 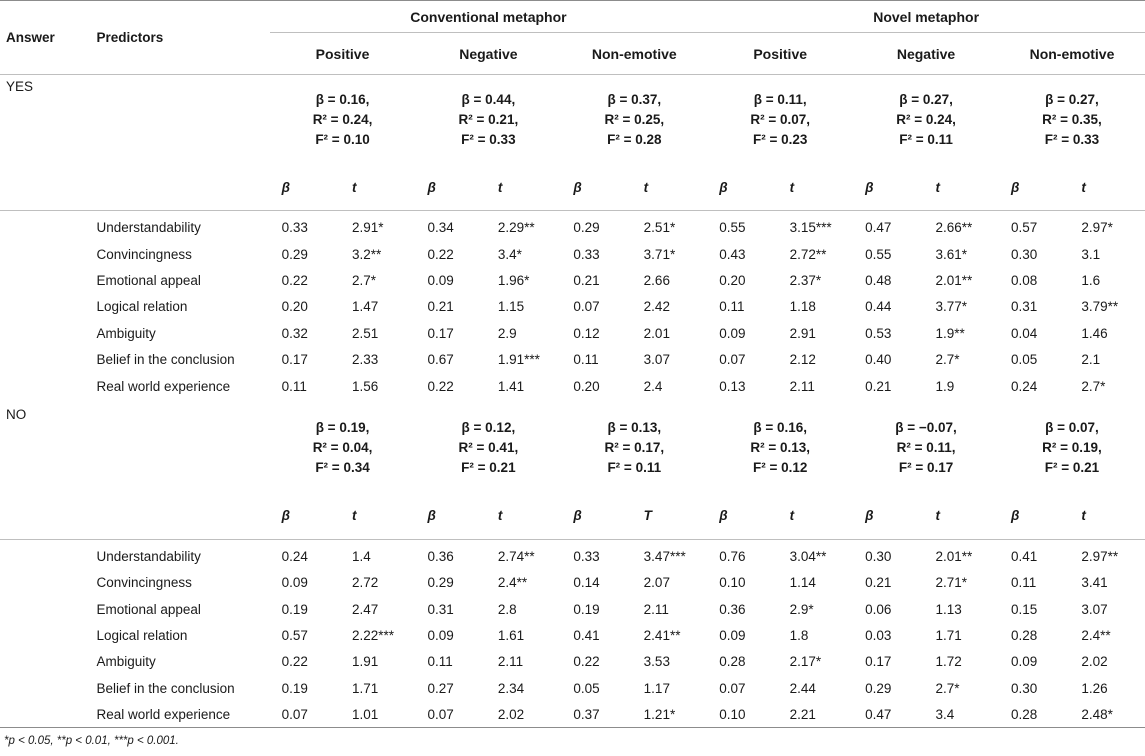 What do you see at coordinates (294, 333) in the screenshot?
I see `table-cell: 0.32` at bounding box center [294, 333].